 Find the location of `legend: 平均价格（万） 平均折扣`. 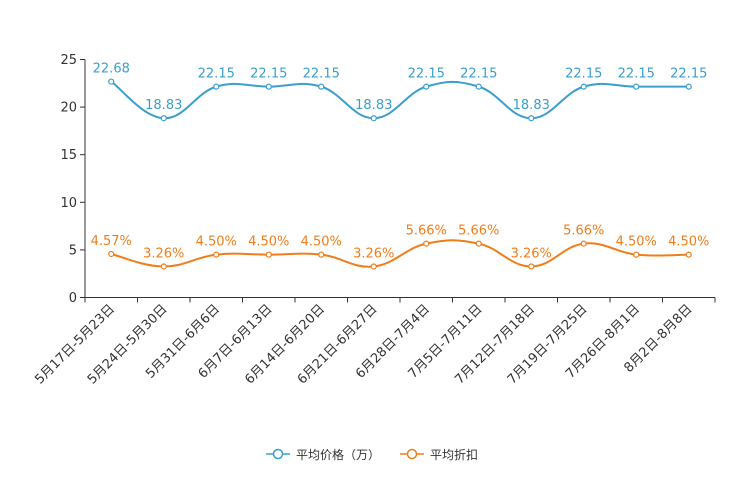

legend: 平均价格（万） 平均折扣 is located at coordinates (372, 454).